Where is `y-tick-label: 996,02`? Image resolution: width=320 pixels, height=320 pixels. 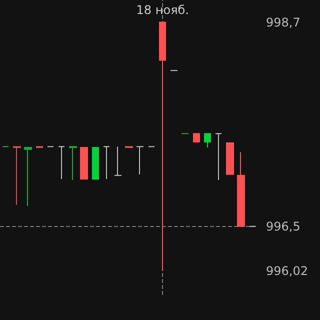 y-tick-label: 996,02 is located at coordinates (287, 271).